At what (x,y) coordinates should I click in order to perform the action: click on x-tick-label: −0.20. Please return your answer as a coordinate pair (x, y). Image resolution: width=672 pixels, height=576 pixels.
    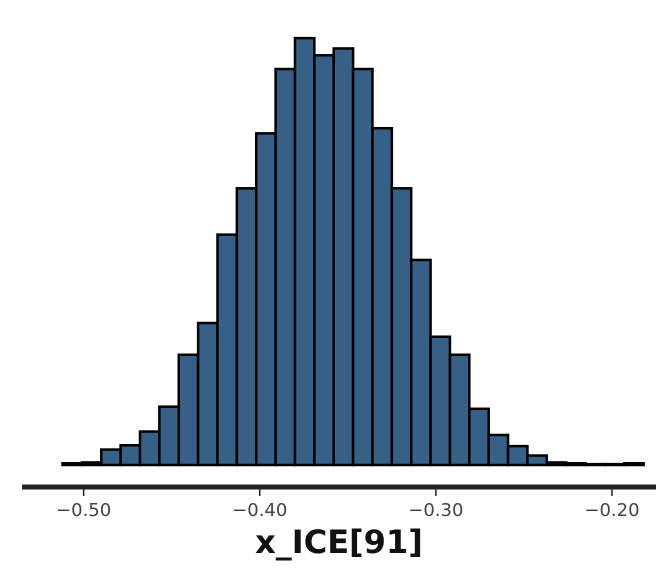
    Looking at the image, I should click on (611, 510).